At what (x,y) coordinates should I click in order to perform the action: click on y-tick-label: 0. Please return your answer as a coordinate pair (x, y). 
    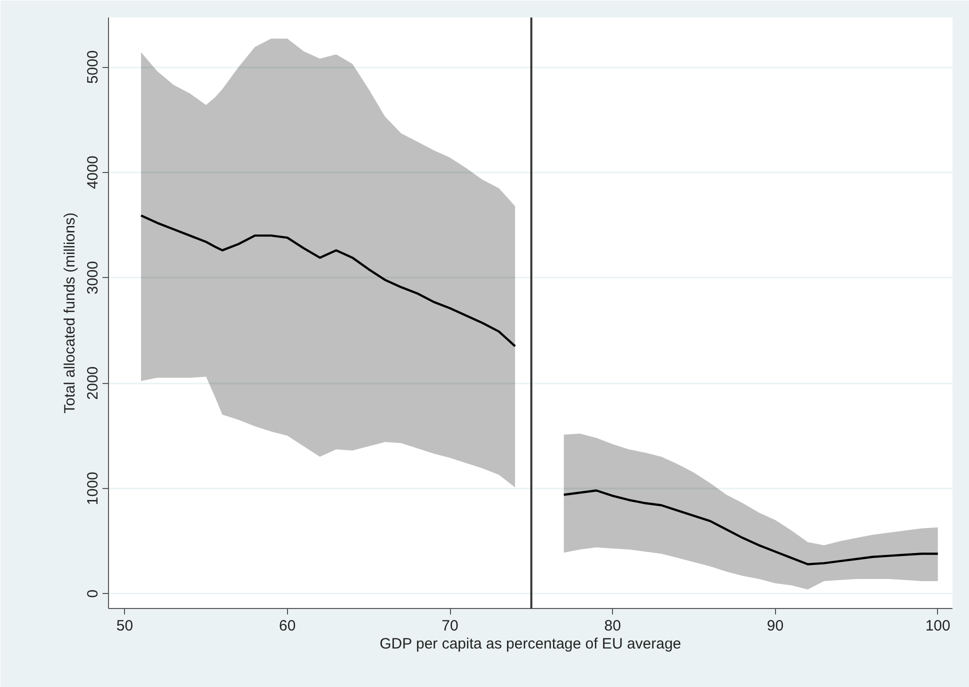
    Looking at the image, I should click on (93, 594).